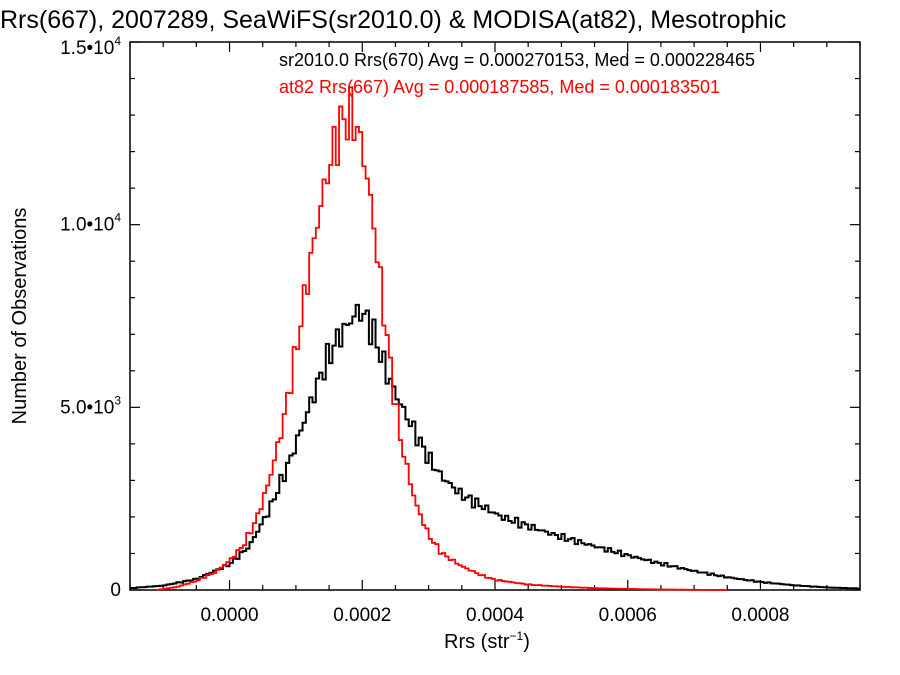 This screenshot has height=675, width=900. What do you see at coordinates (115, 590) in the screenshot?
I see `y-tick-label: 0` at bounding box center [115, 590].